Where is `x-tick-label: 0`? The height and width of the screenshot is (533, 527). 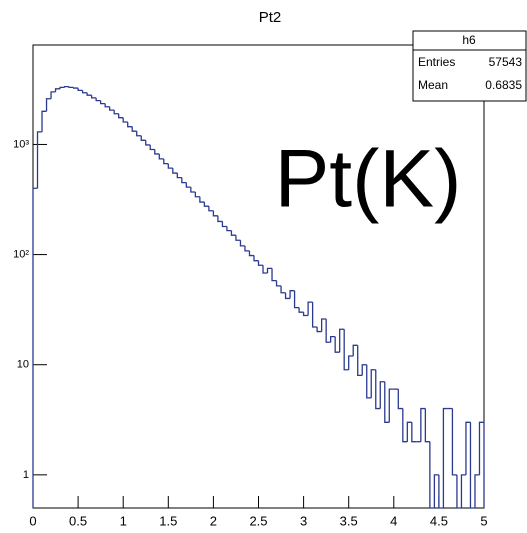 x-tick-label: 0 is located at coordinates (32, 520).